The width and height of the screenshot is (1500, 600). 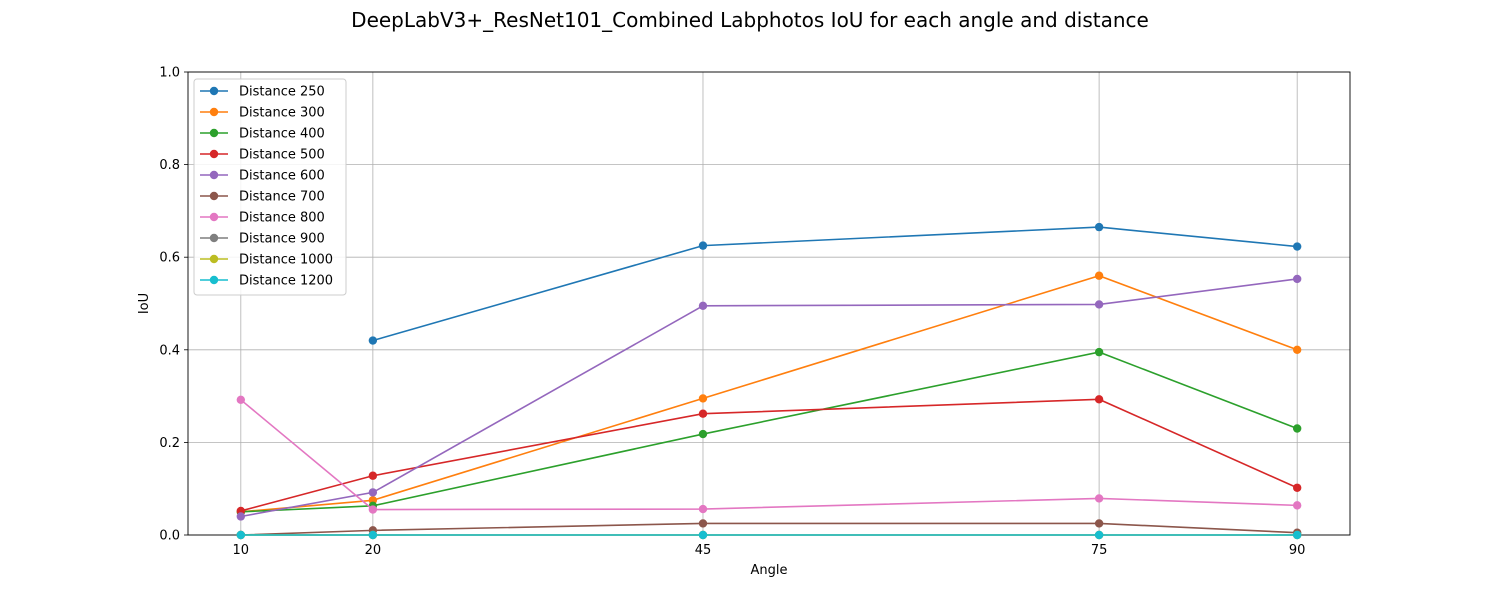 I want to click on legend-label: Distance 400, so click(x=282, y=134).